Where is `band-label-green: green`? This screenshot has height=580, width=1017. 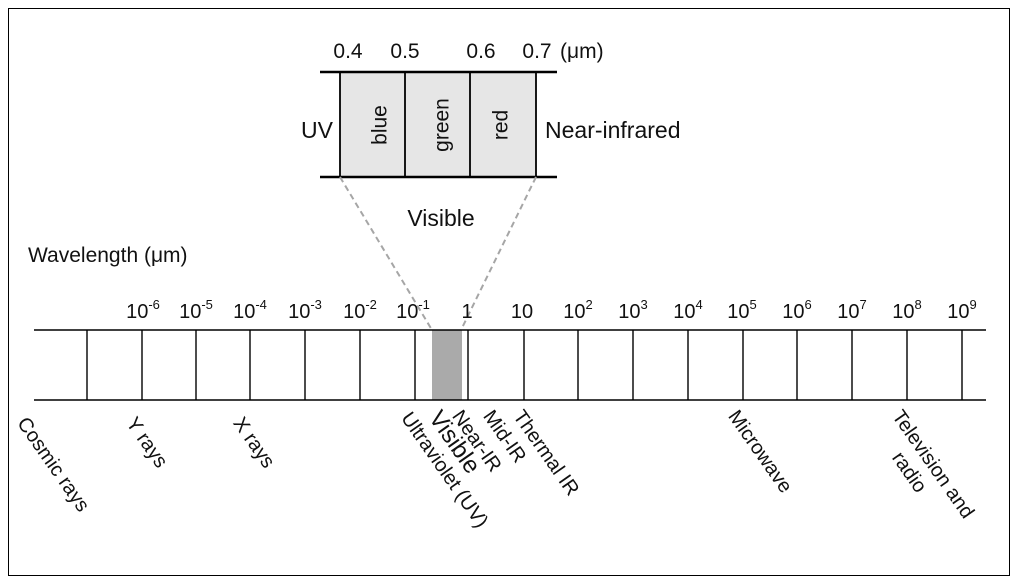 band-label-green: green is located at coordinates (442, 125).